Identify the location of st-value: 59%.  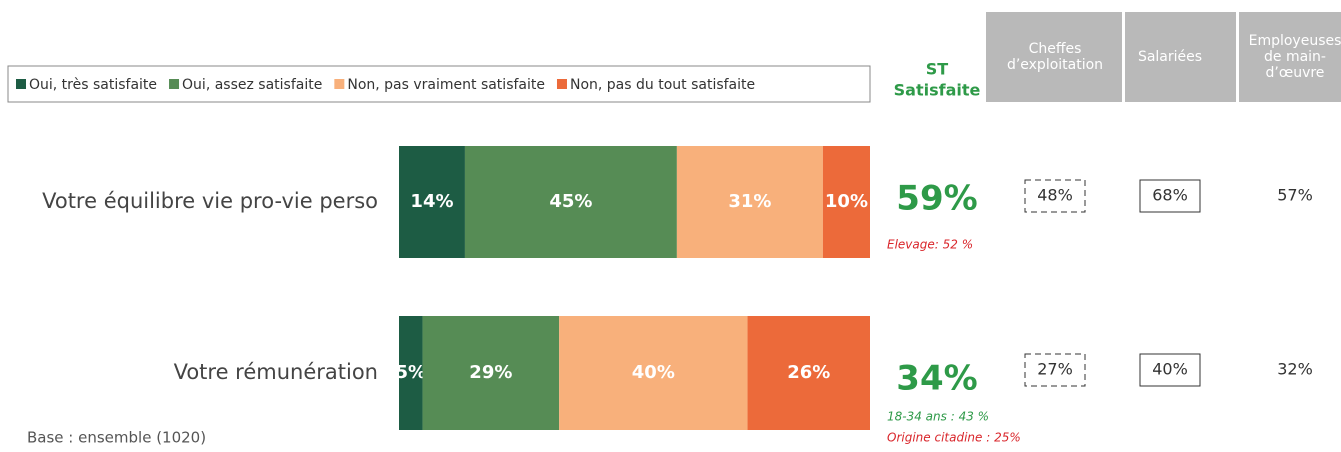
(936, 199).